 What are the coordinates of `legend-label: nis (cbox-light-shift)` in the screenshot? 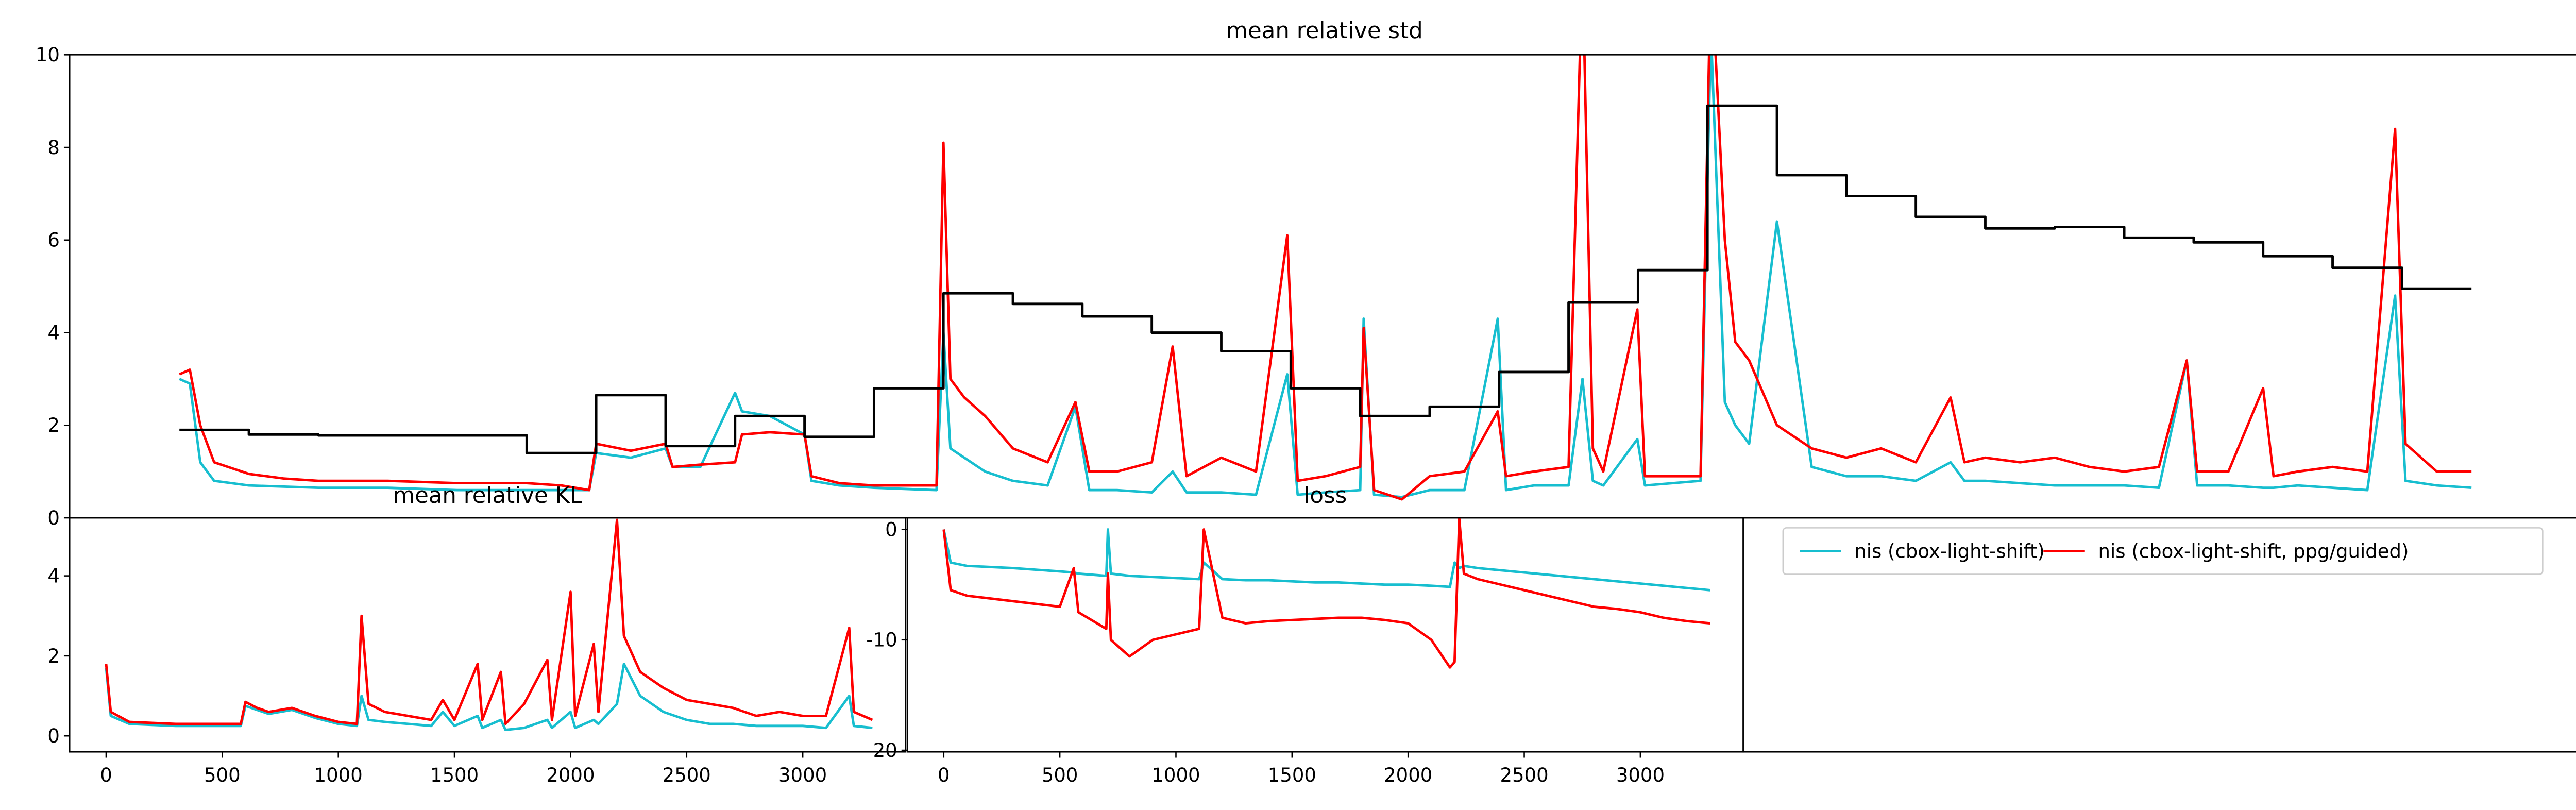 It's located at (1949, 551).